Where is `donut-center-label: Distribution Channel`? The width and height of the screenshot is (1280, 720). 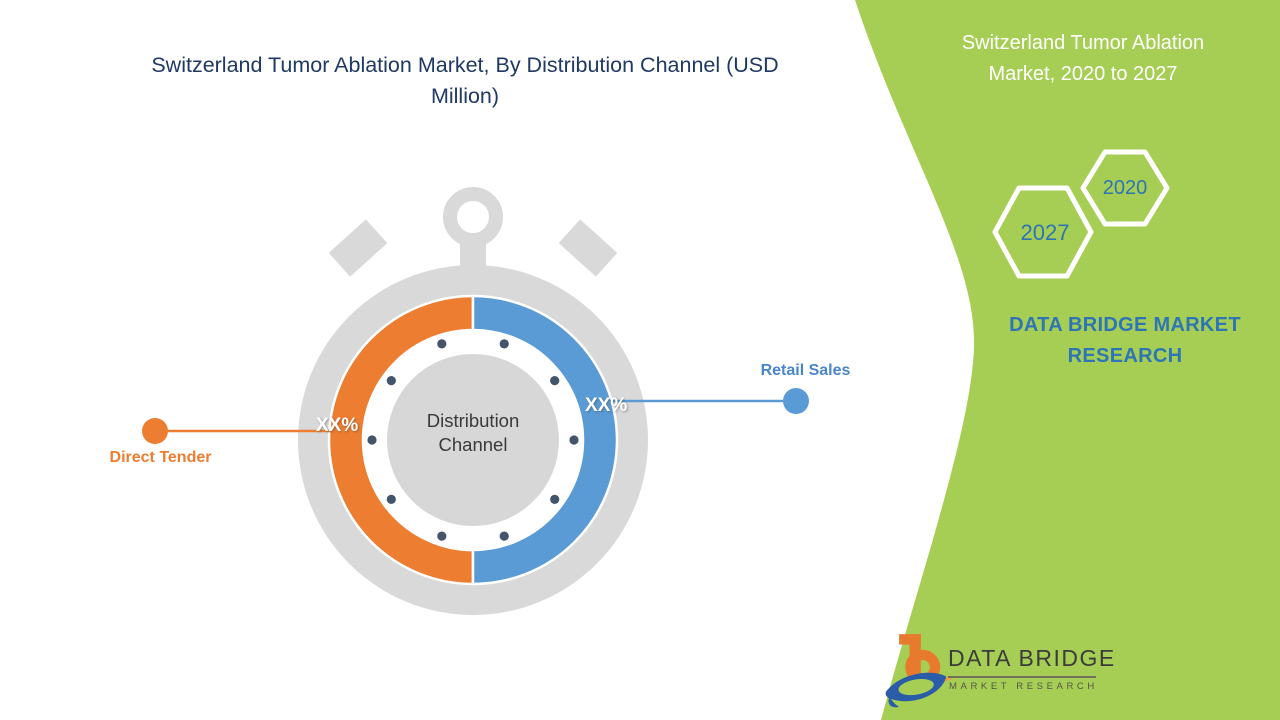
donut-center-label: Distribution Channel is located at coordinates (473, 433).